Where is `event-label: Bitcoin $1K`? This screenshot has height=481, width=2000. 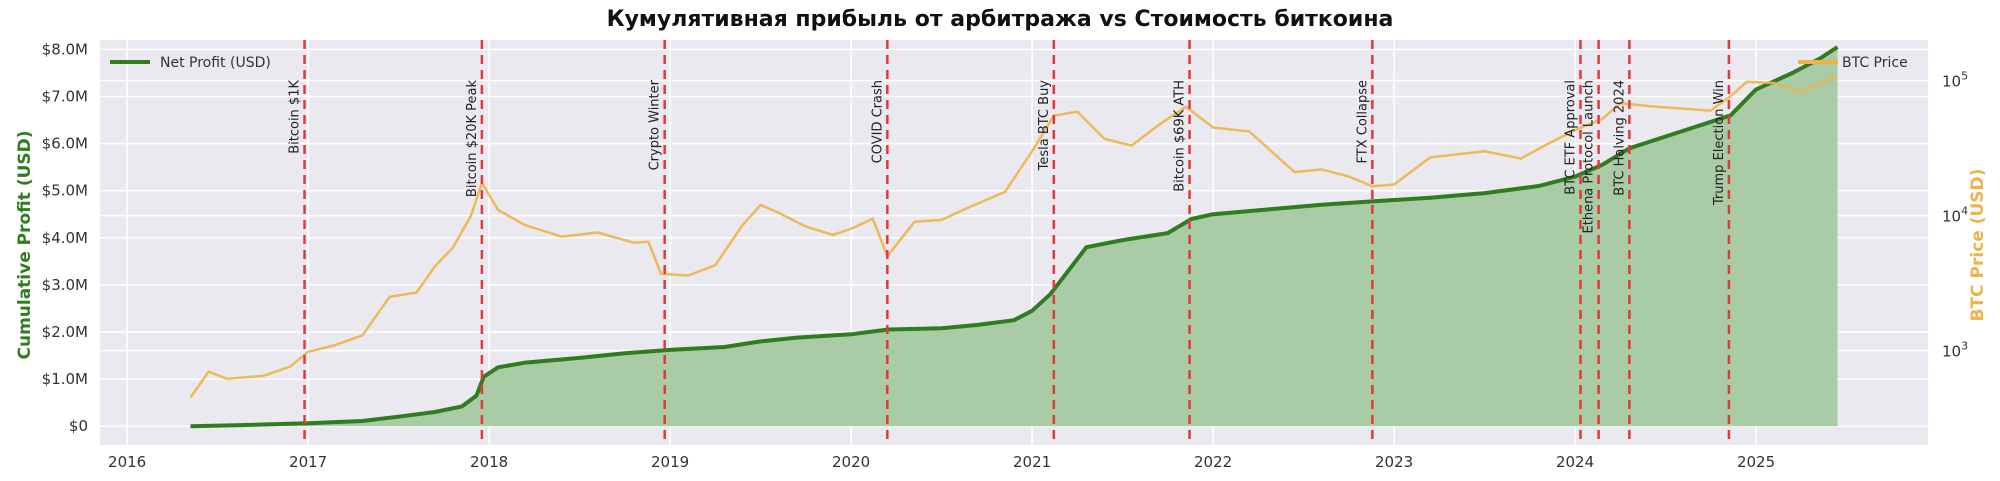 event-label: Bitcoin $1K is located at coordinates (295, 117).